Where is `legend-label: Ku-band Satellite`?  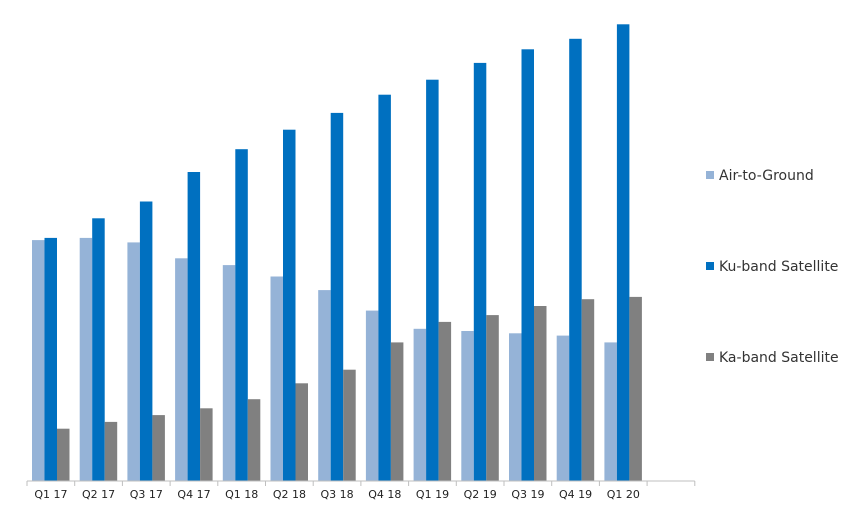 legend-label: Ku-band Satellite is located at coordinates (778, 267).